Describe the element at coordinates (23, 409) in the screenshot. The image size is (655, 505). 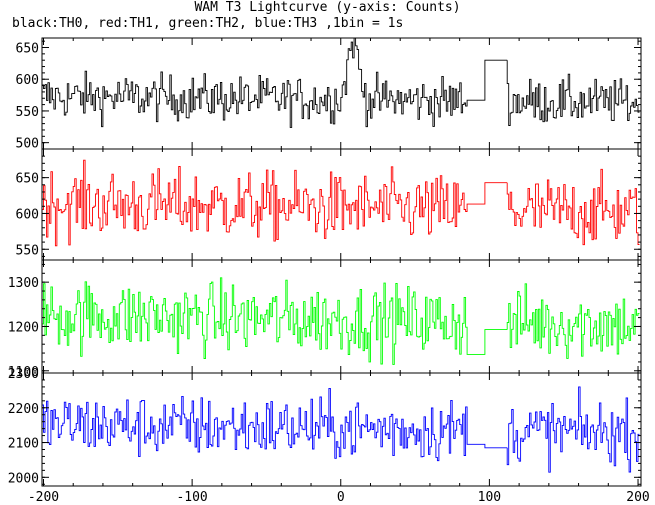
I see `y-tick-label: 2200` at that location.